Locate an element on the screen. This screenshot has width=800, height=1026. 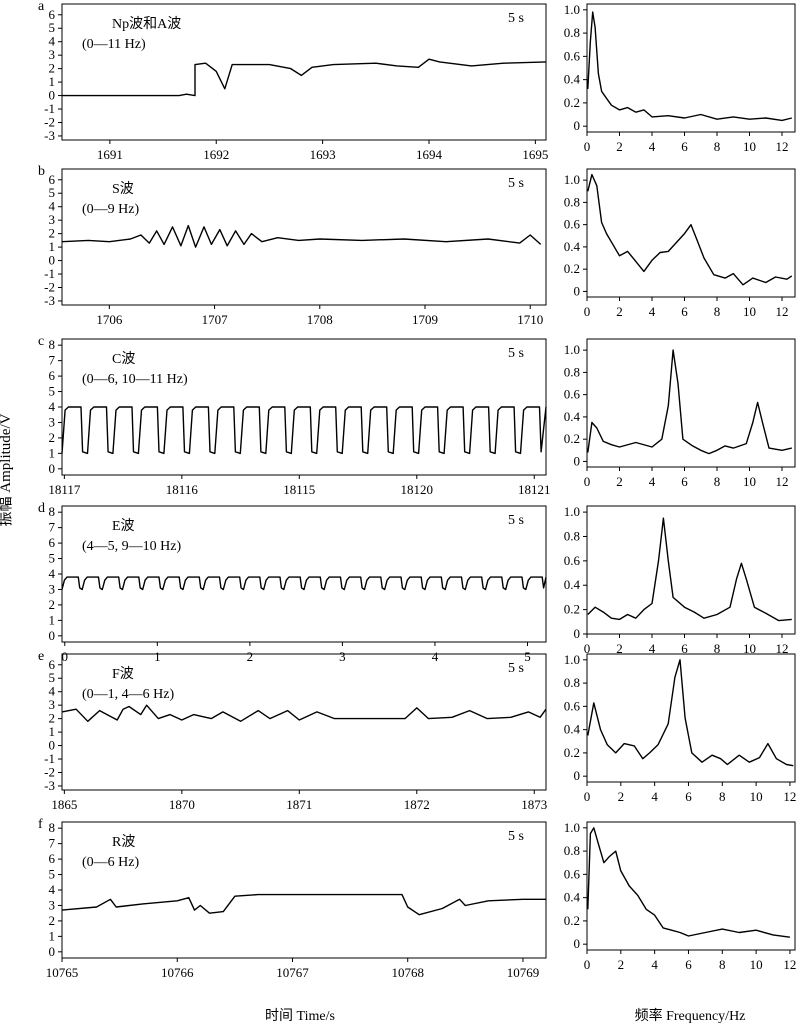
panel-letter: b is located at coordinates (41, 171).